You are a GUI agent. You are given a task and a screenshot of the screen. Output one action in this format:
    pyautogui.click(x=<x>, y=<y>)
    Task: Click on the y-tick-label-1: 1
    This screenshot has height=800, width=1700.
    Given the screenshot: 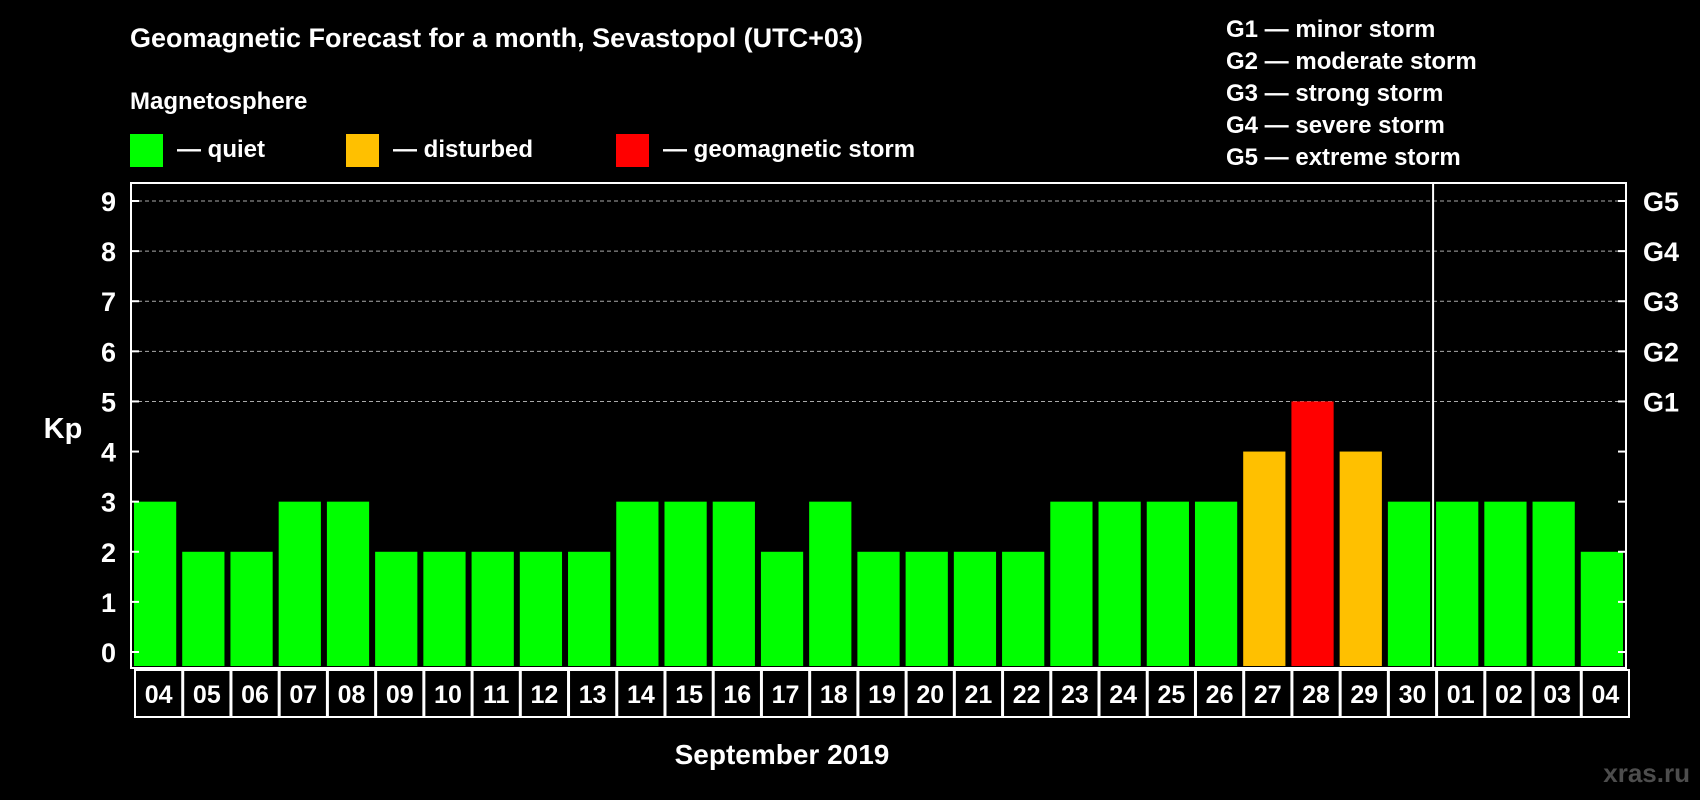 What is the action you would take?
    pyautogui.click(x=108, y=603)
    